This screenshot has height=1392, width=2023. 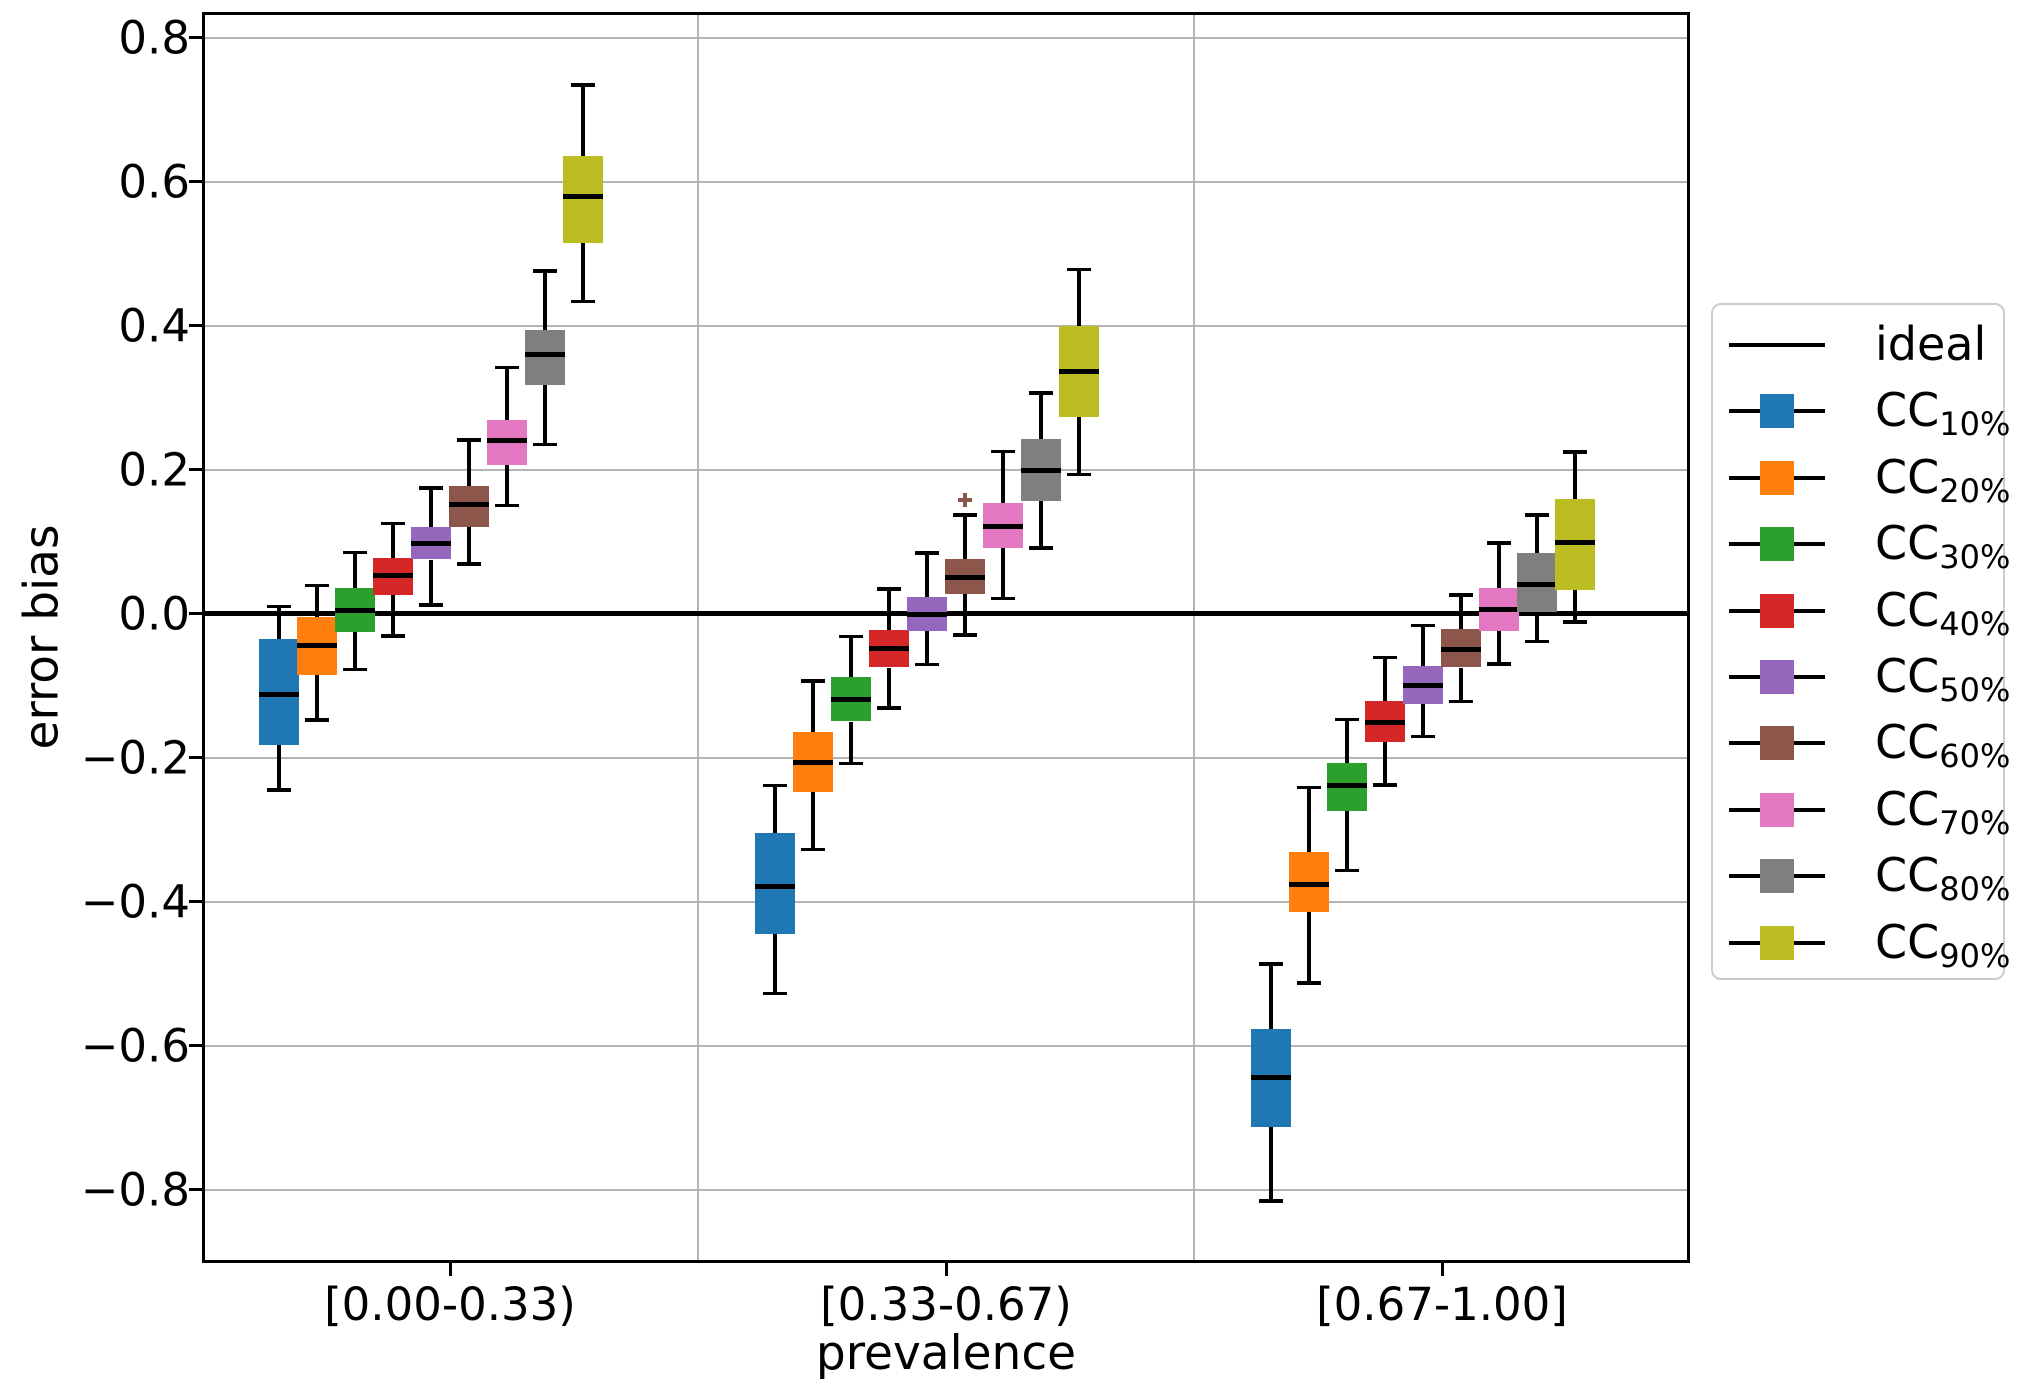 I want to click on legend-label: CC50%, so click(x=1943, y=679).